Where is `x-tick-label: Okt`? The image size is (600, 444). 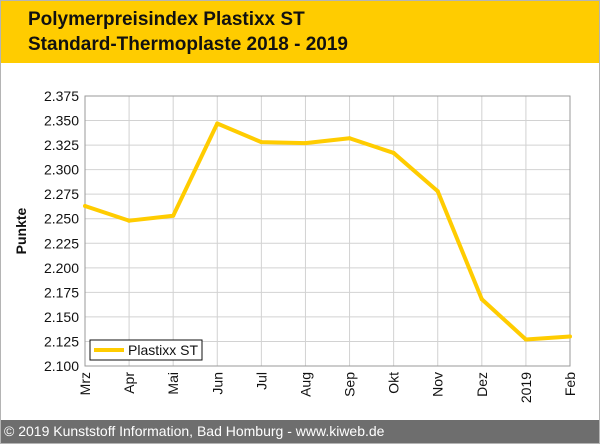 x-tick-label: Okt is located at coordinates (394, 383).